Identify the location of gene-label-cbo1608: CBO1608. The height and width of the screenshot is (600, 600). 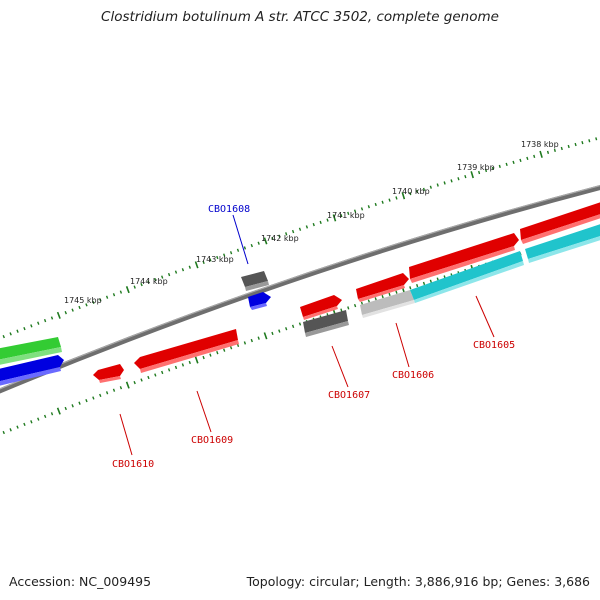
(229, 209).